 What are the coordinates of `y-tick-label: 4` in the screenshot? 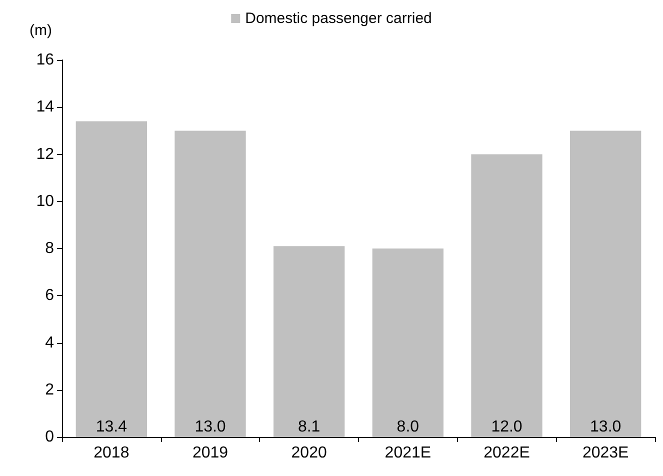 It's located at (49, 343).